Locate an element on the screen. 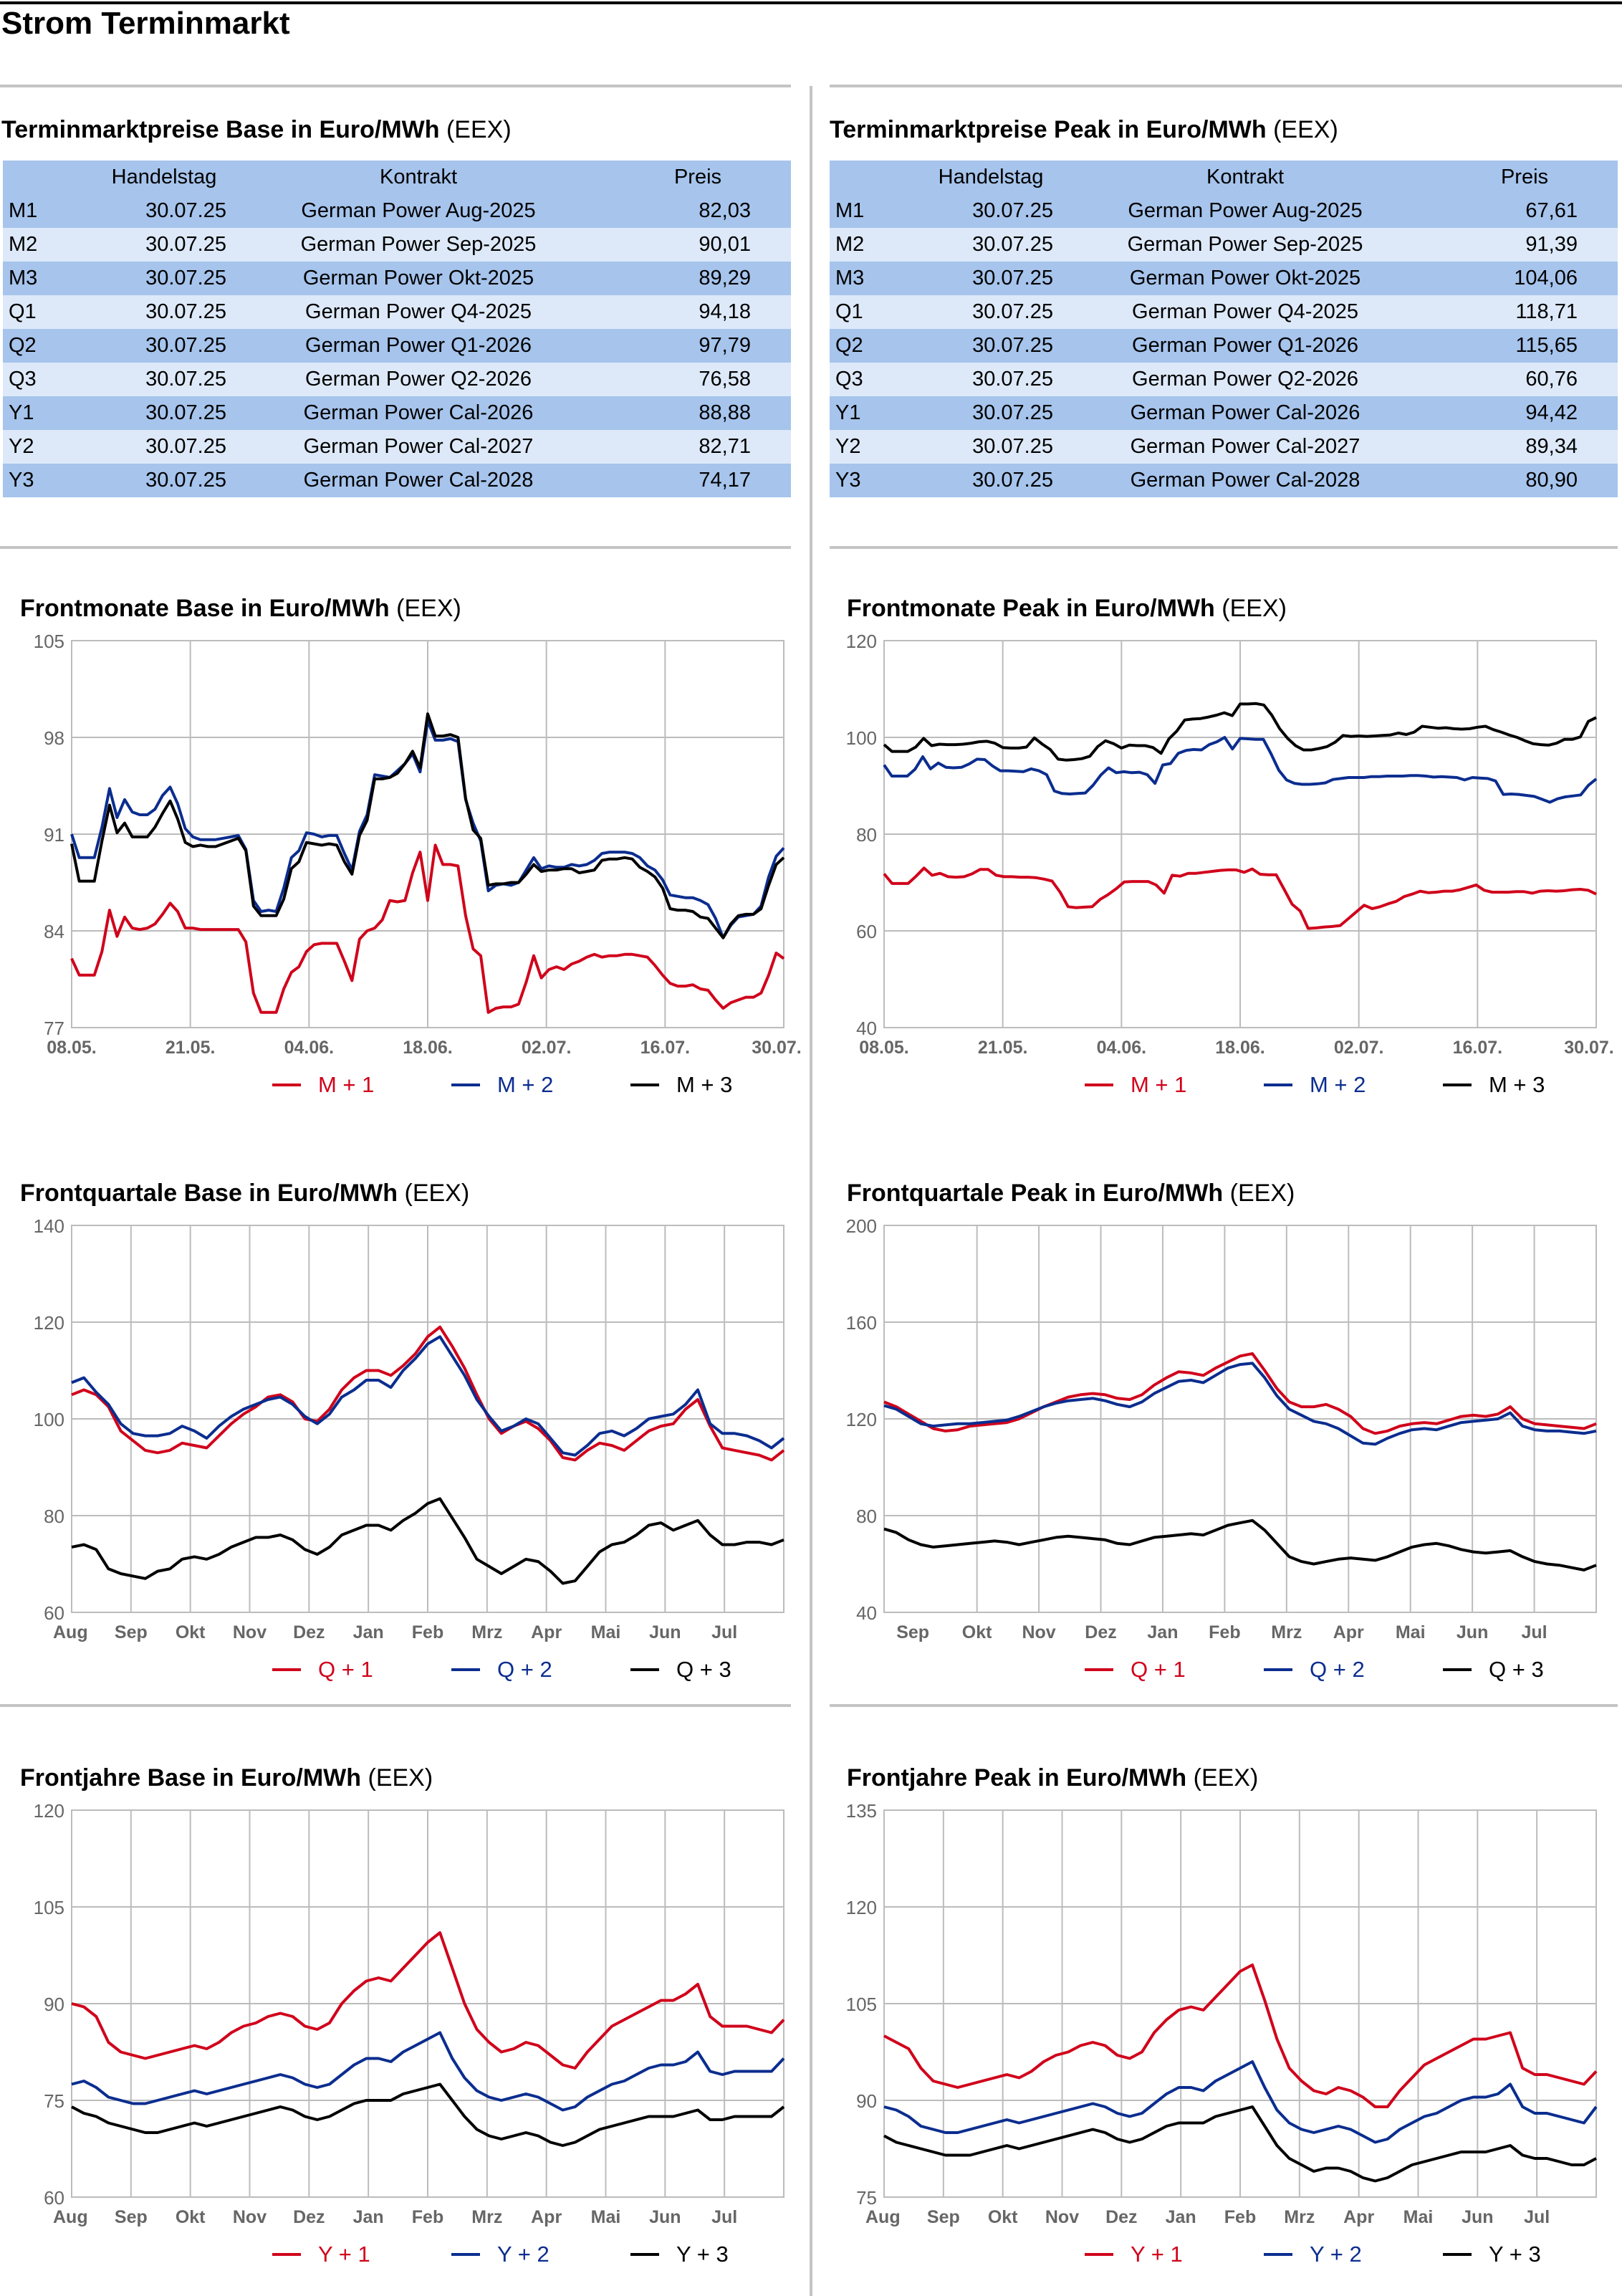 Image resolution: width=1622 pixels, height=2296 pixels. legend-label: Q + 2 is located at coordinates (1337, 1669).